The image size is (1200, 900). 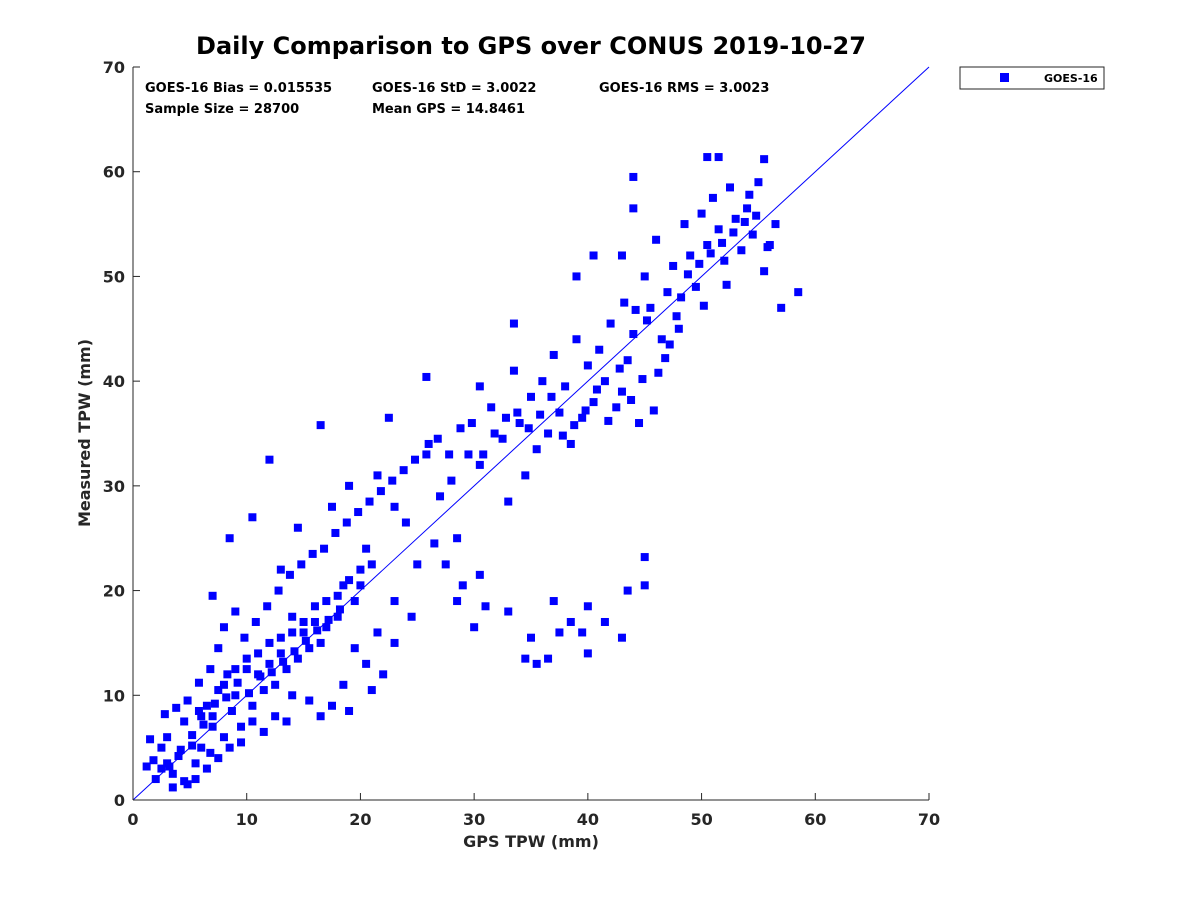 I want to click on y-tick-label: 60, so click(x=114, y=172).